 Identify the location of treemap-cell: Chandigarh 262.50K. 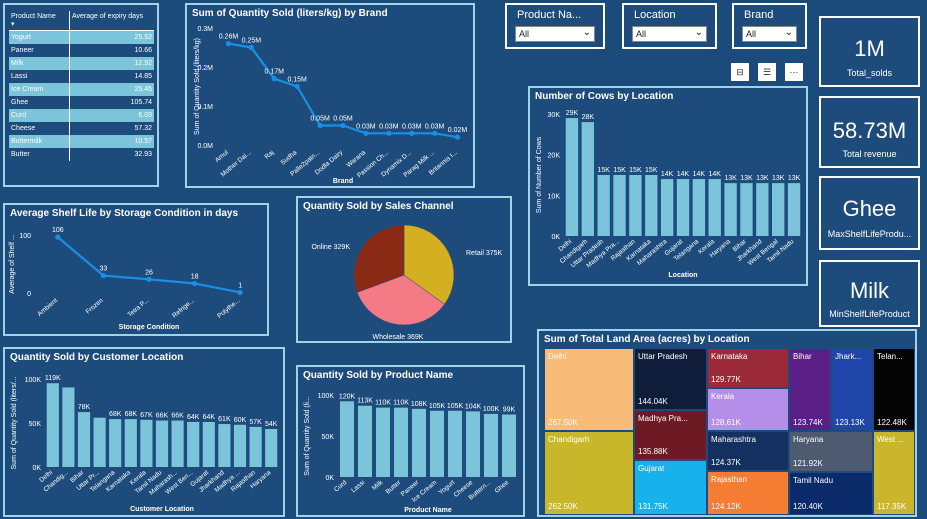
(589, 473).